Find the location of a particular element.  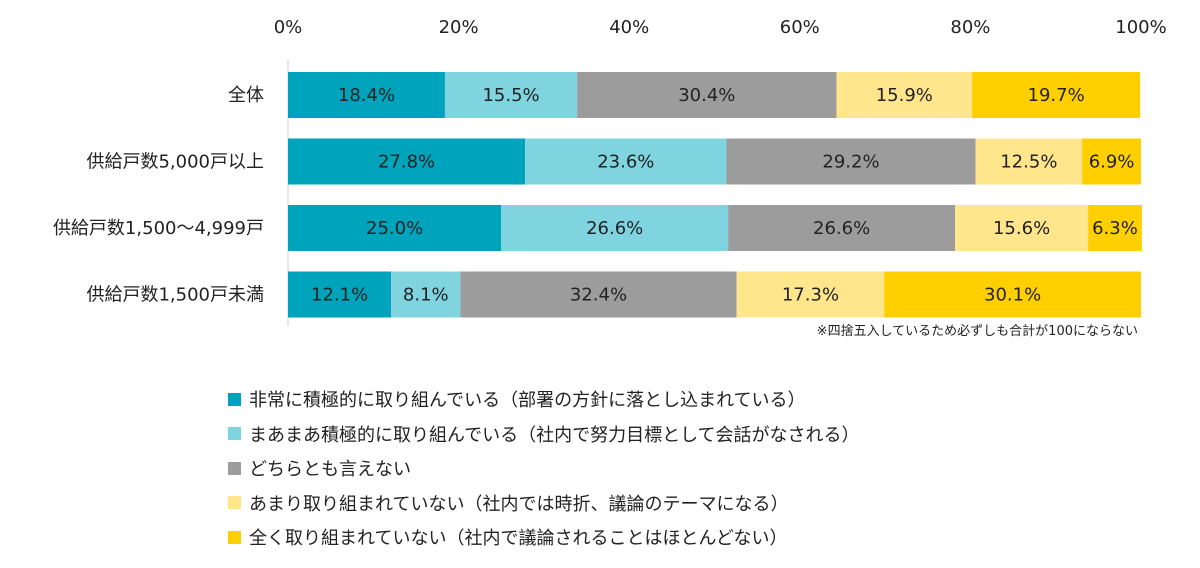

data-label: 30.4% is located at coordinates (706, 95).